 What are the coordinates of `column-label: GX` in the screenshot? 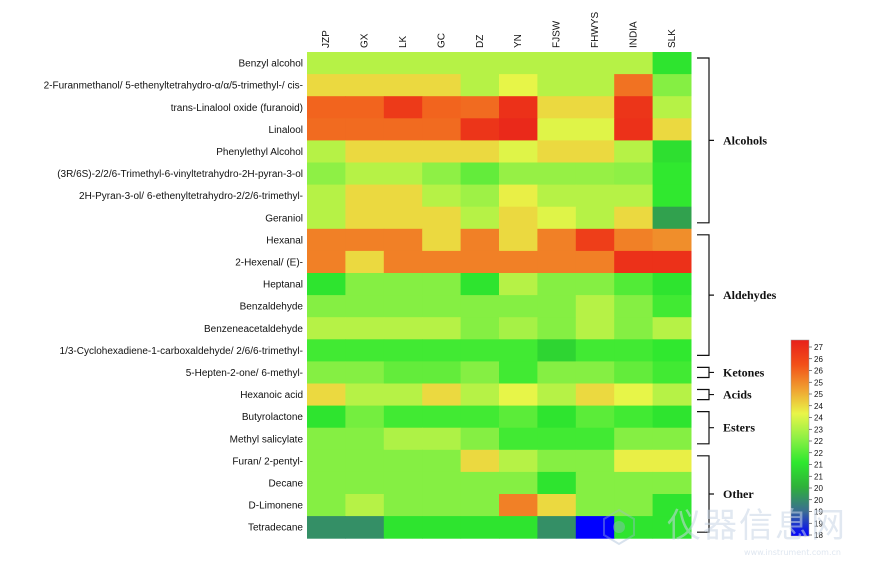 It's located at (365, 40).